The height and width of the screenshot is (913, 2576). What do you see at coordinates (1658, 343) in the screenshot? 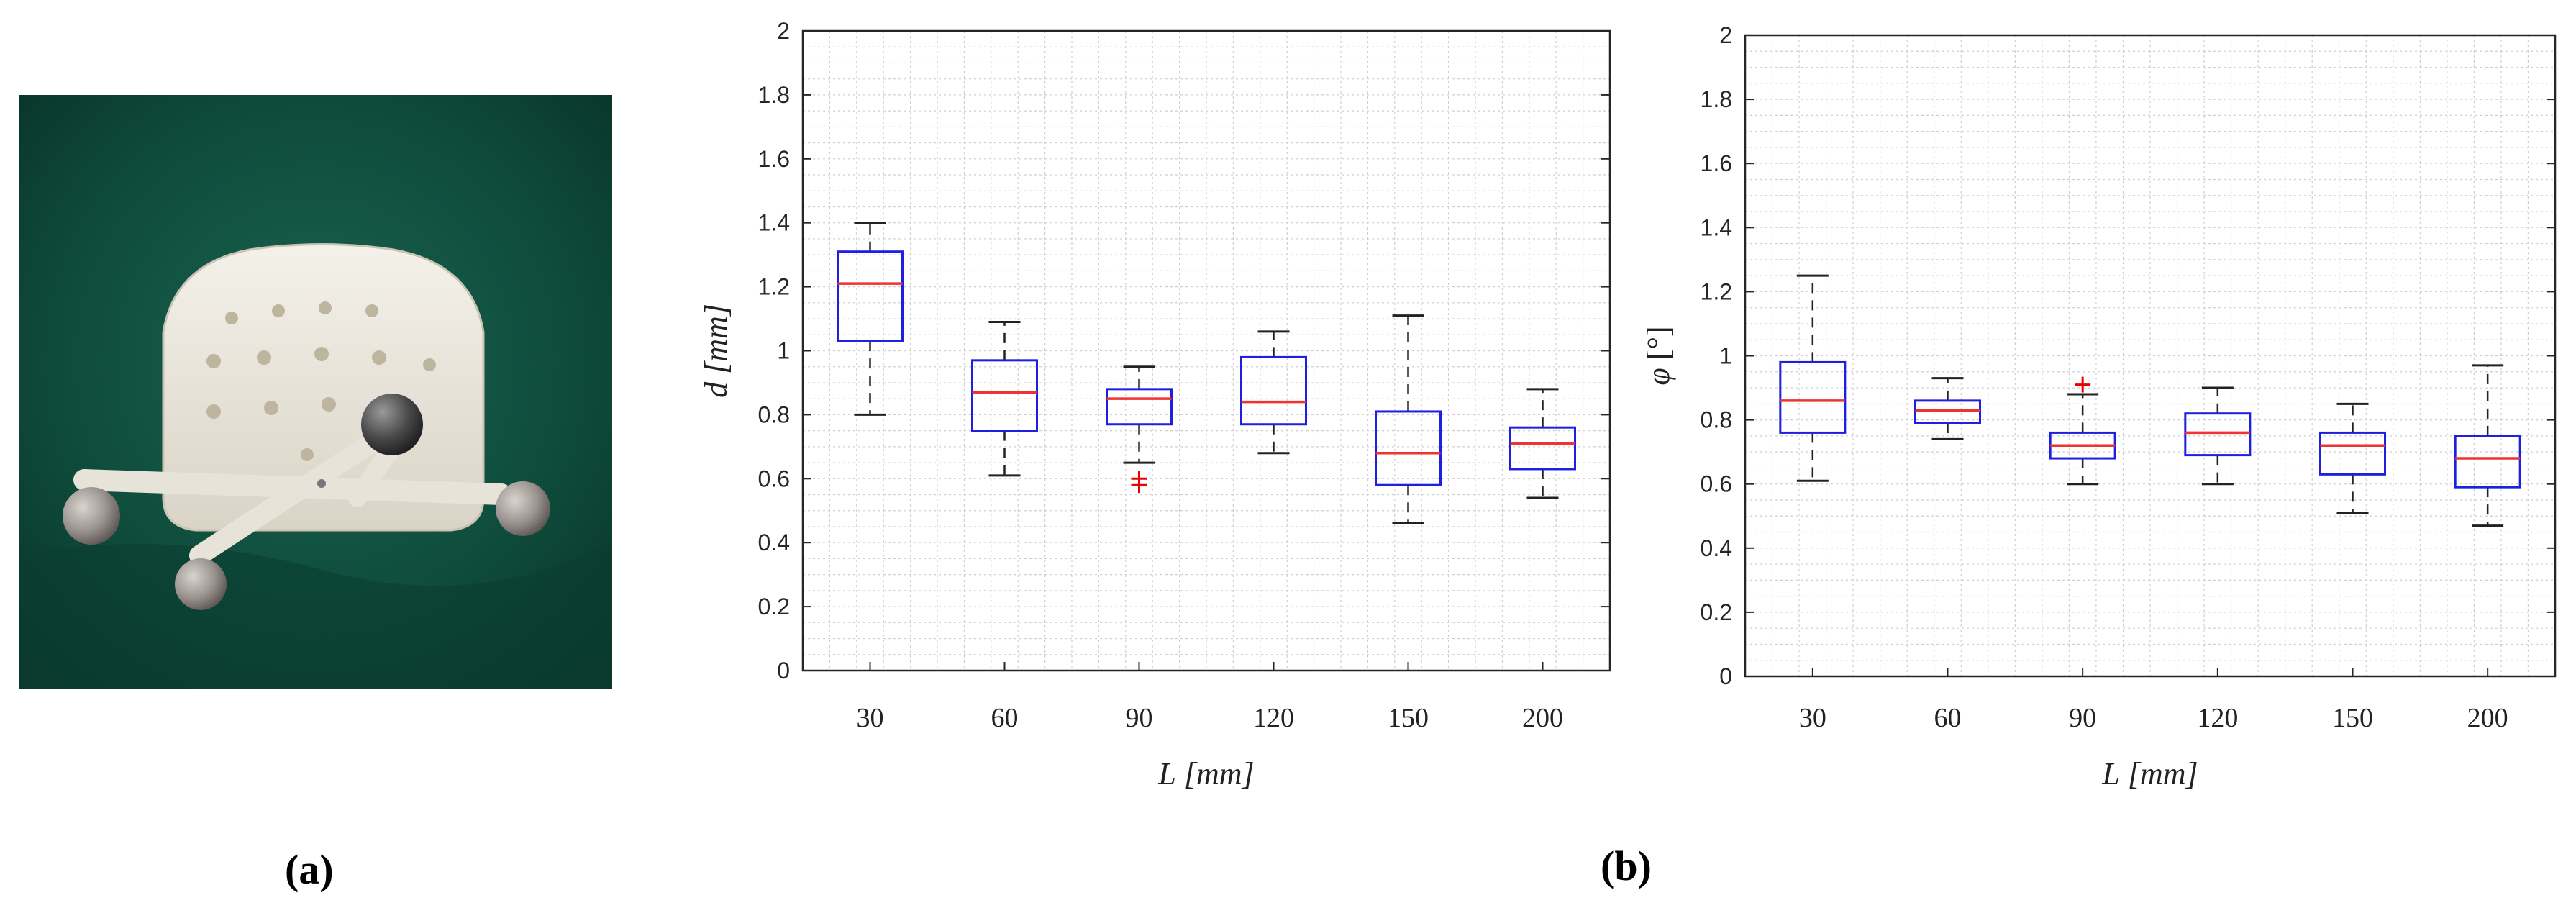
I see `y-axis-unit: [°]` at bounding box center [1658, 343].